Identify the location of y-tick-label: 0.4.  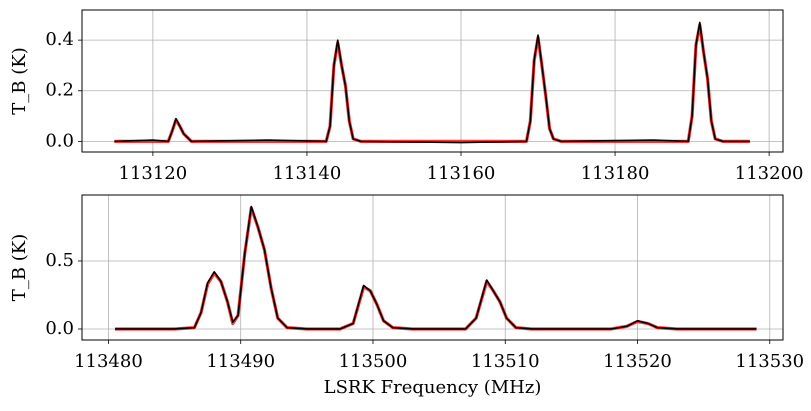
(59, 39).